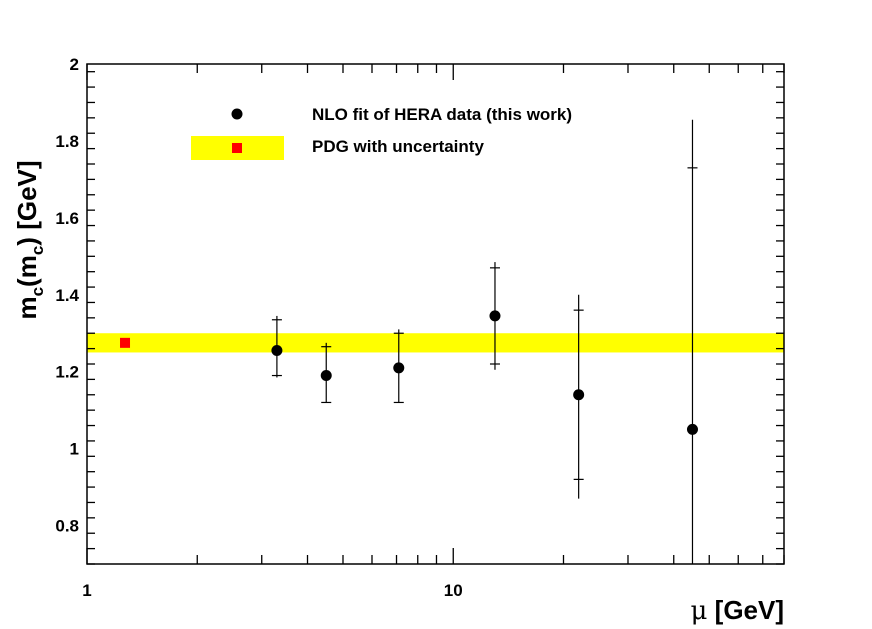 The width and height of the screenshot is (872, 629). I want to click on y-tick-label: 0.8, so click(67, 526).